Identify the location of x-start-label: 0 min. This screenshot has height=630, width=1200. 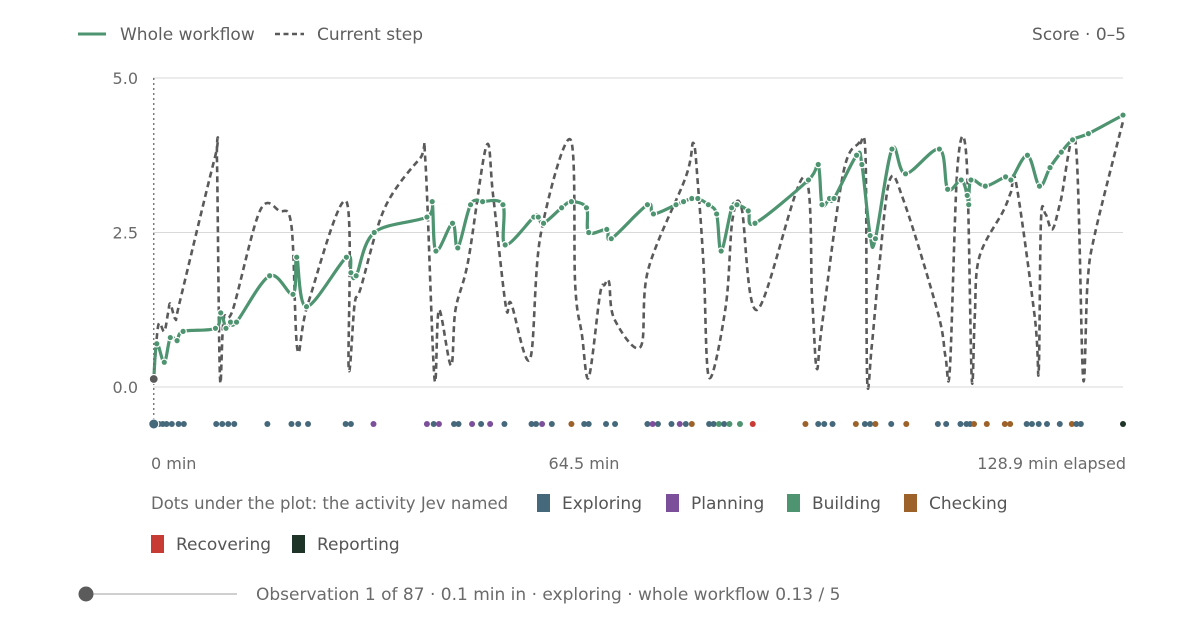
(173, 463).